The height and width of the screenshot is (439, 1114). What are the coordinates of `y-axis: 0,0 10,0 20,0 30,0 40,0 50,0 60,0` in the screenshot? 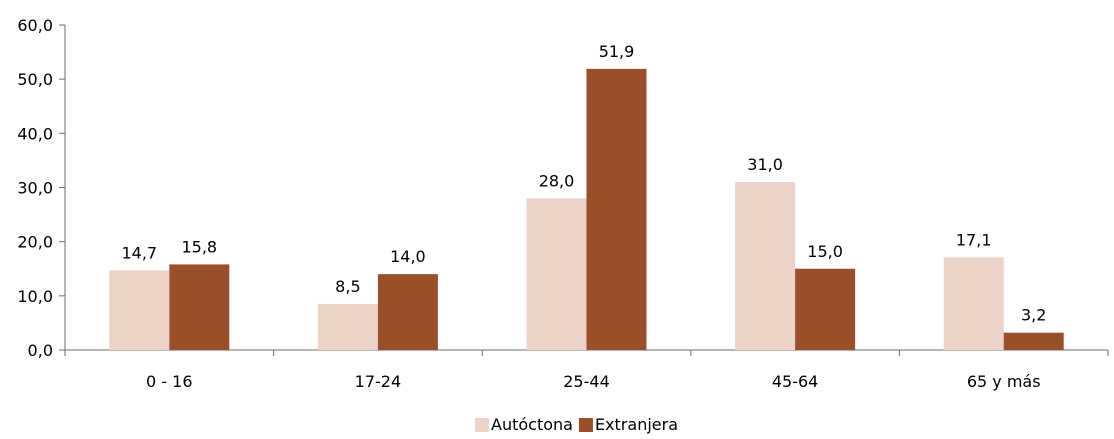 It's located at (41, 188).